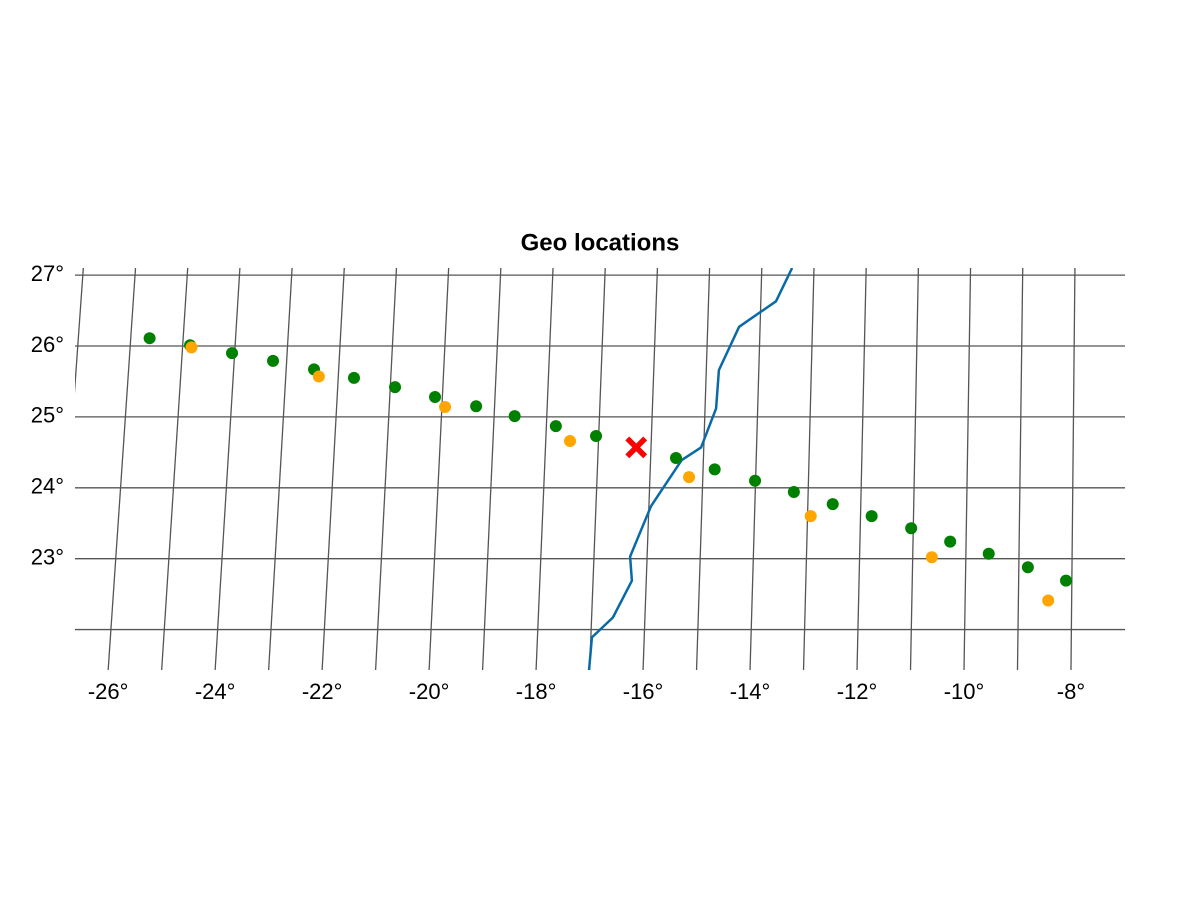 Image resolution: width=1200 pixels, height=905 pixels. I want to click on x-tick-label: -22°, so click(322, 691).